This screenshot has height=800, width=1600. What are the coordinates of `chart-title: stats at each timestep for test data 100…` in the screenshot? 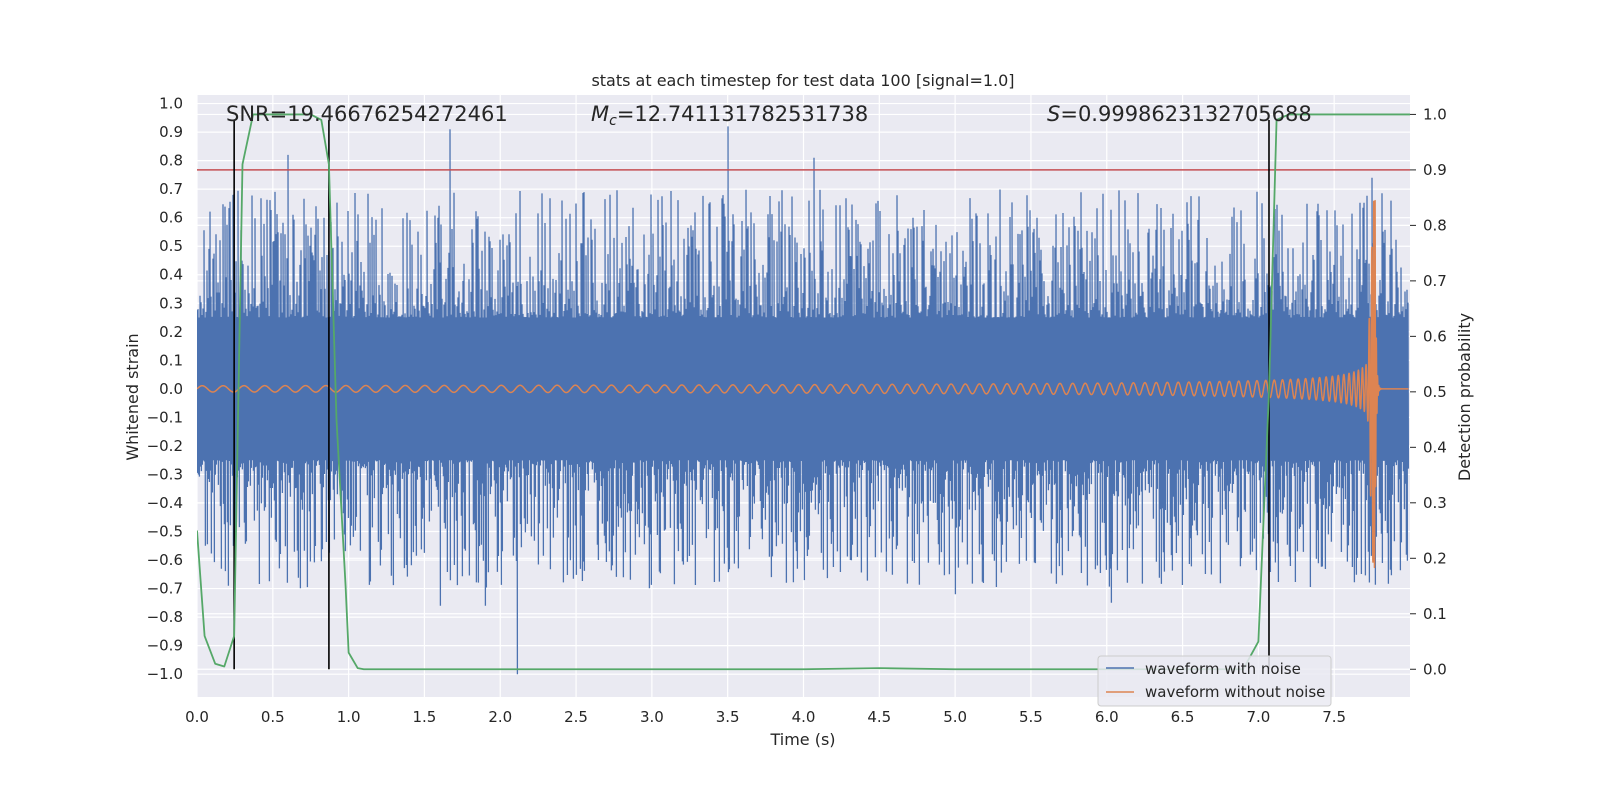 It's located at (802, 80).